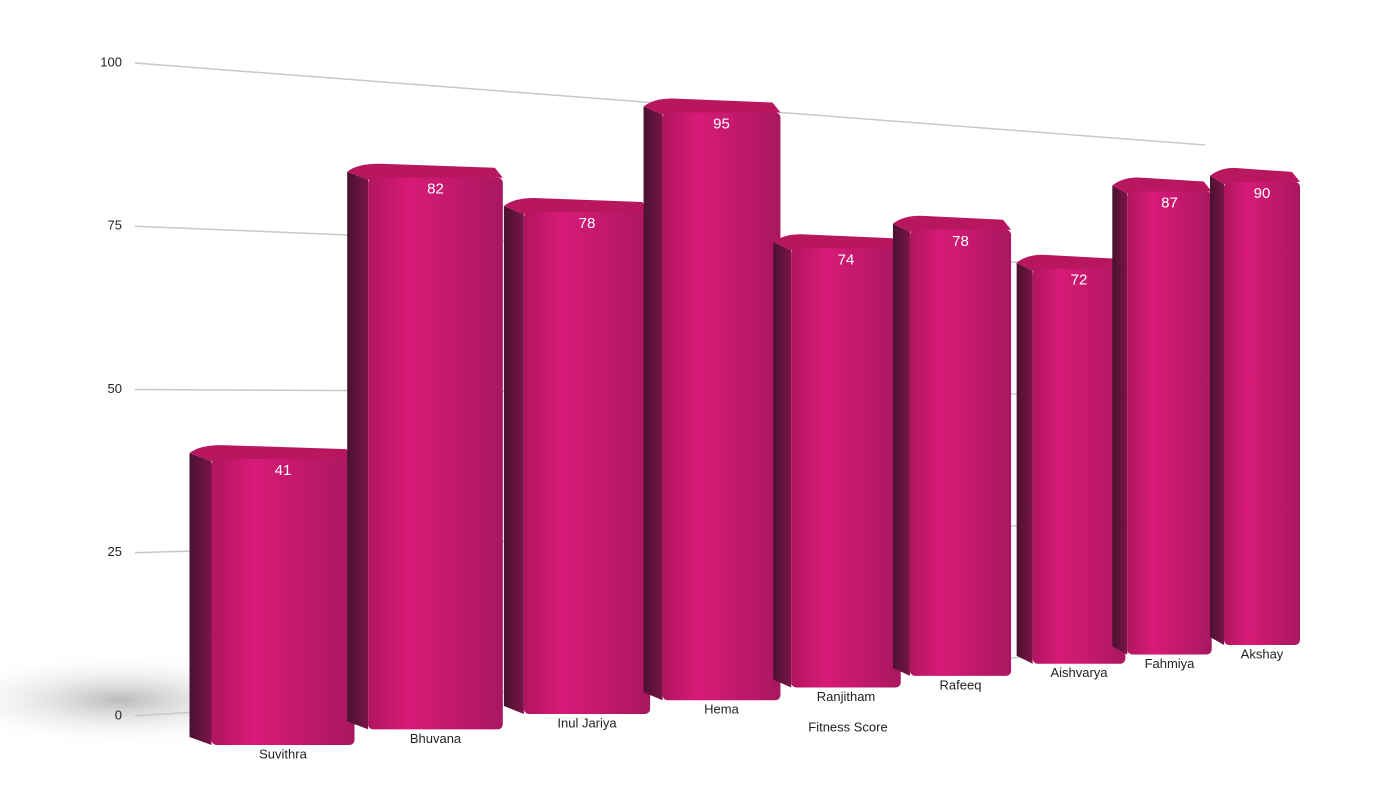 Image resolution: width=1395 pixels, height=800 pixels. What do you see at coordinates (436, 738) in the screenshot?
I see `x-tick-label: Bhuvana` at bounding box center [436, 738].